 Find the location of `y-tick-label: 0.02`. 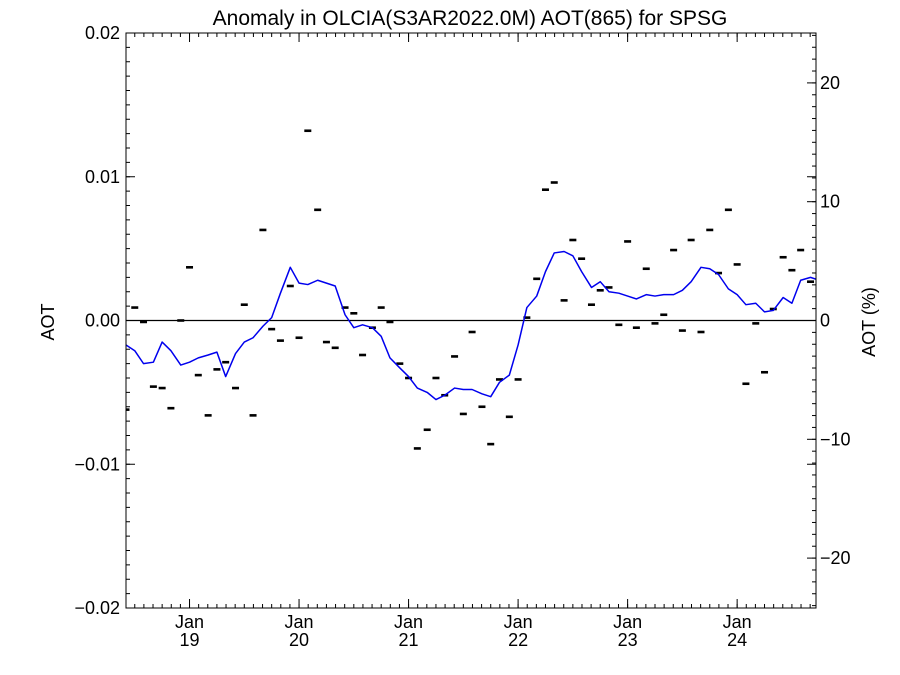

y-tick-label: 0.02 is located at coordinates (102, 33).